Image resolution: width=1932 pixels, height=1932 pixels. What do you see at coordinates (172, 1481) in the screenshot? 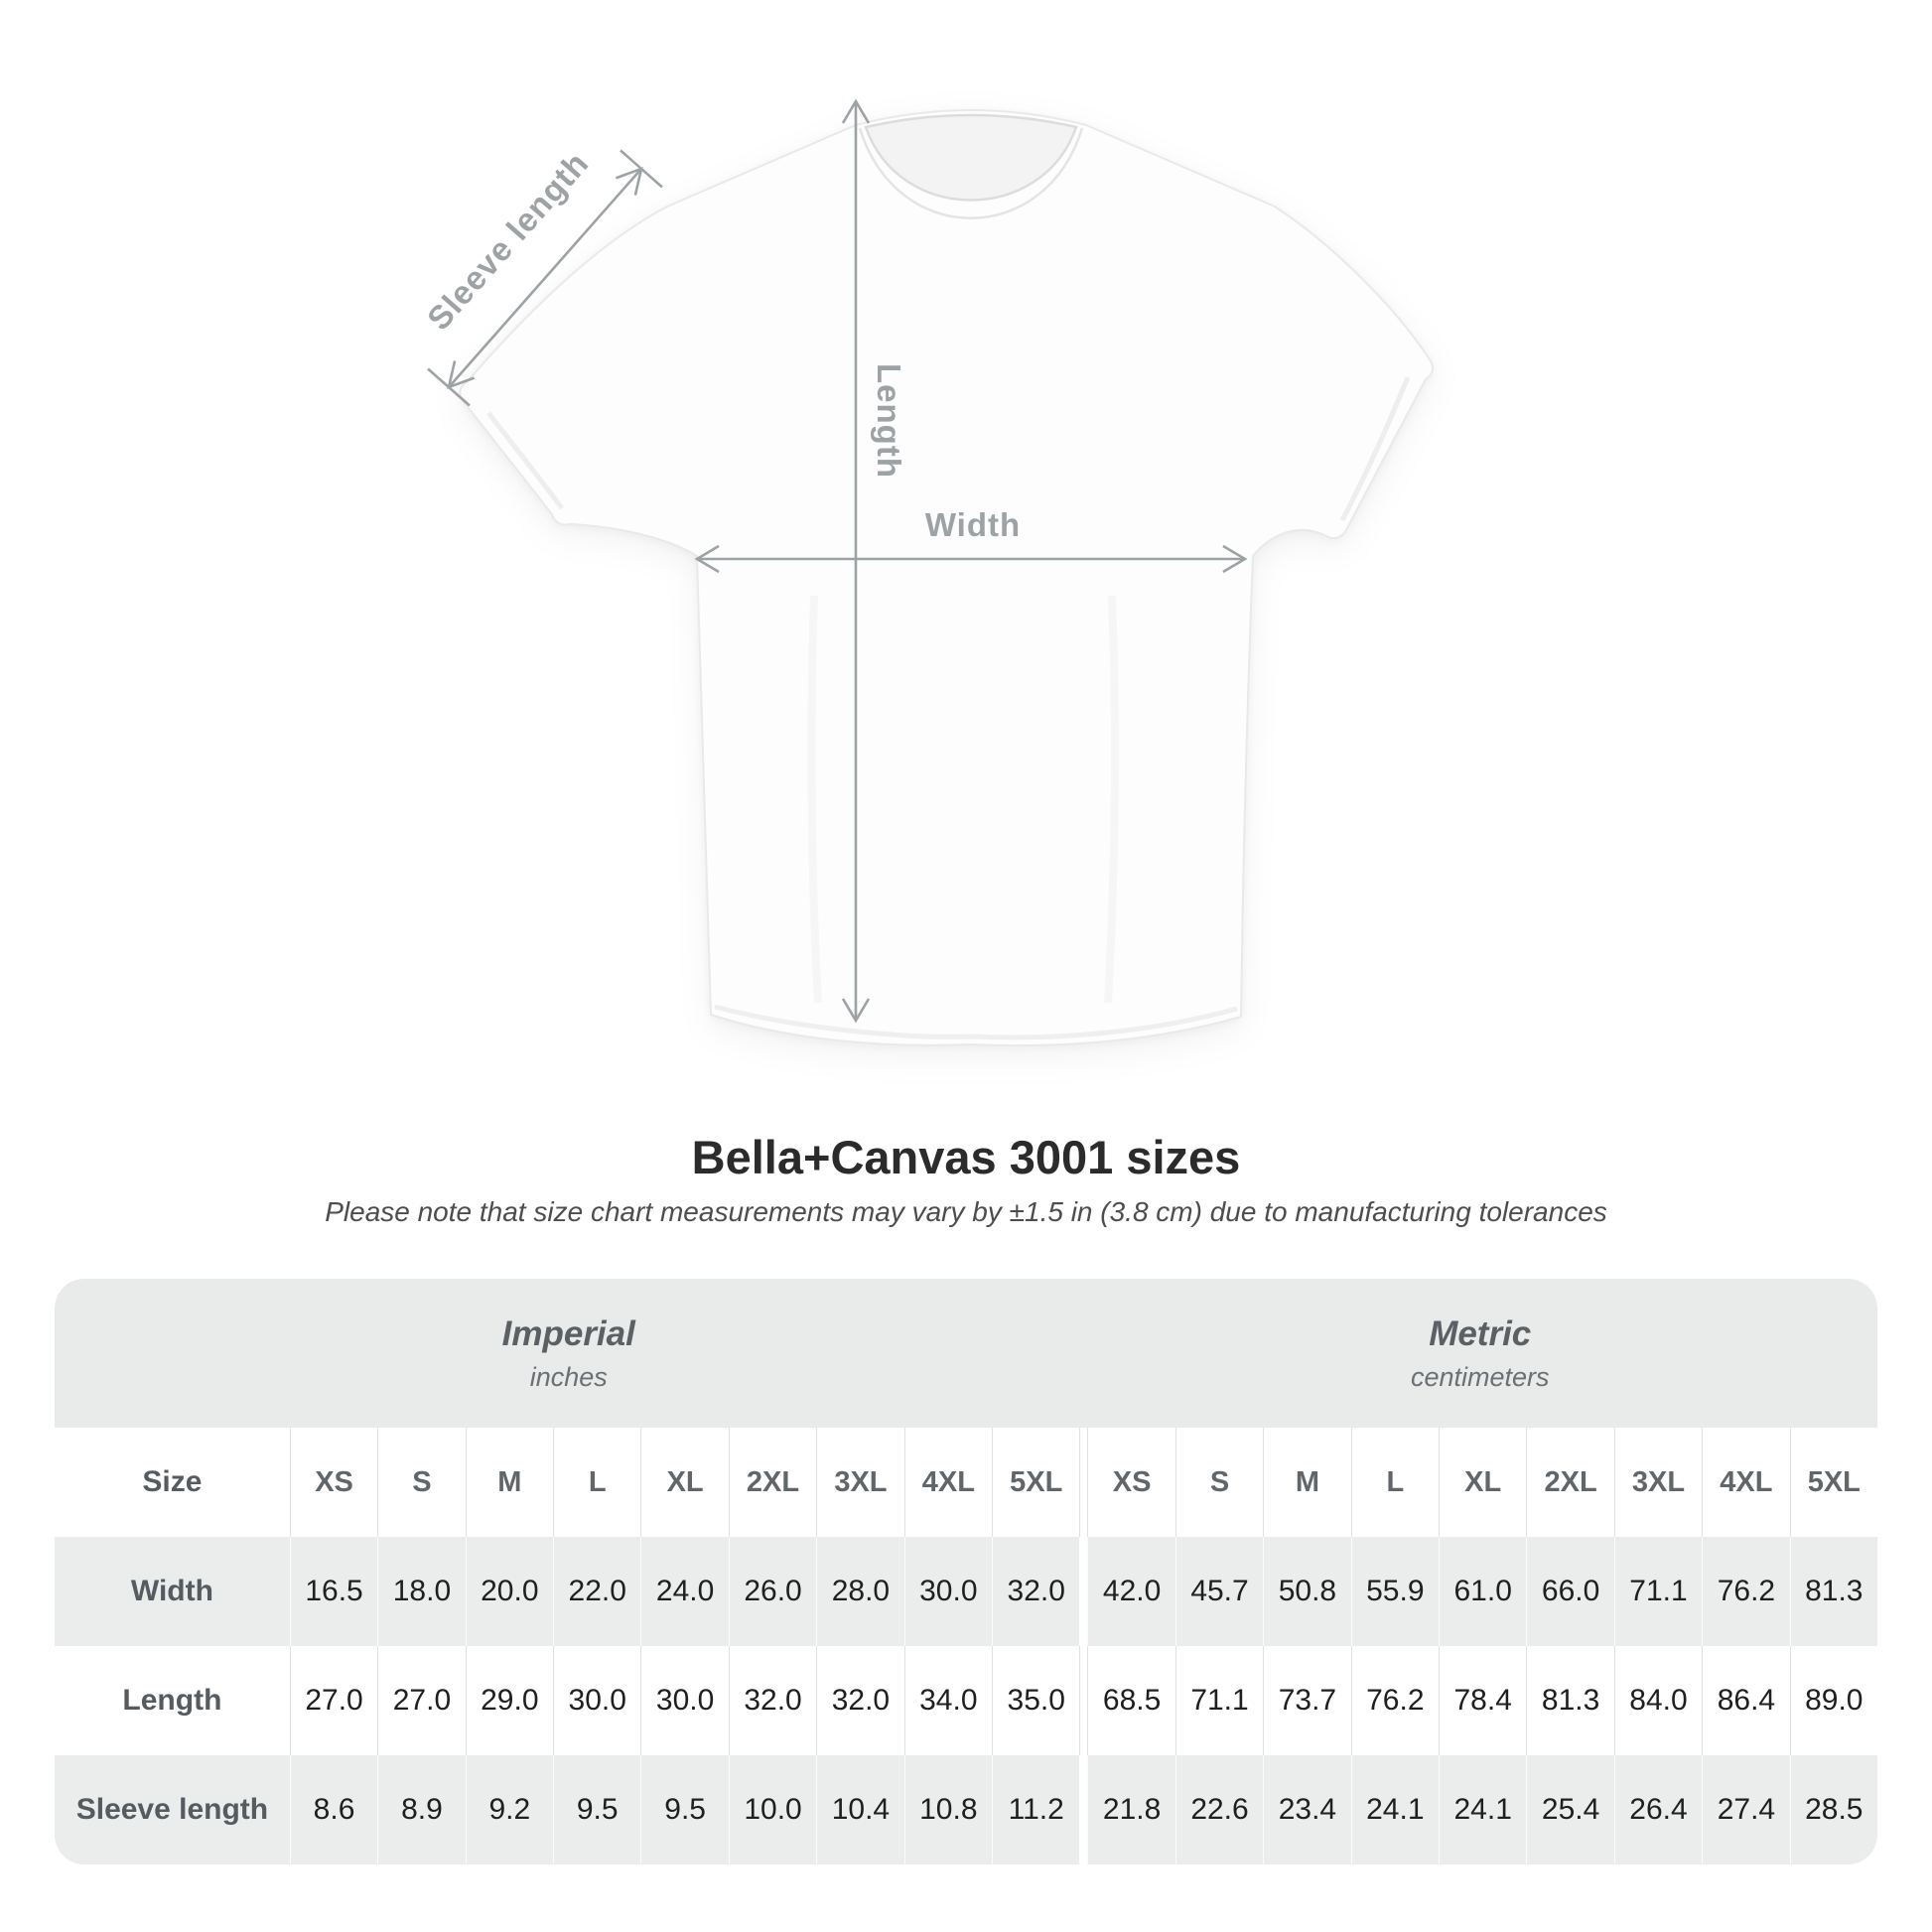
I see `size-header-label: Size` at bounding box center [172, 1481].